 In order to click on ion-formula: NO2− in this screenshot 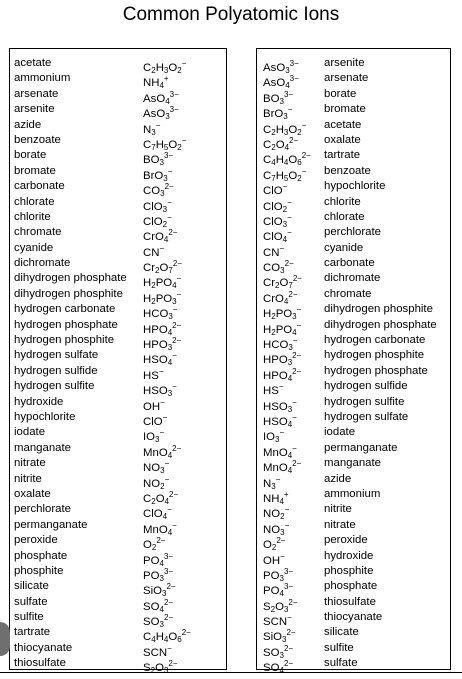, I will do `click(156, 482)`.